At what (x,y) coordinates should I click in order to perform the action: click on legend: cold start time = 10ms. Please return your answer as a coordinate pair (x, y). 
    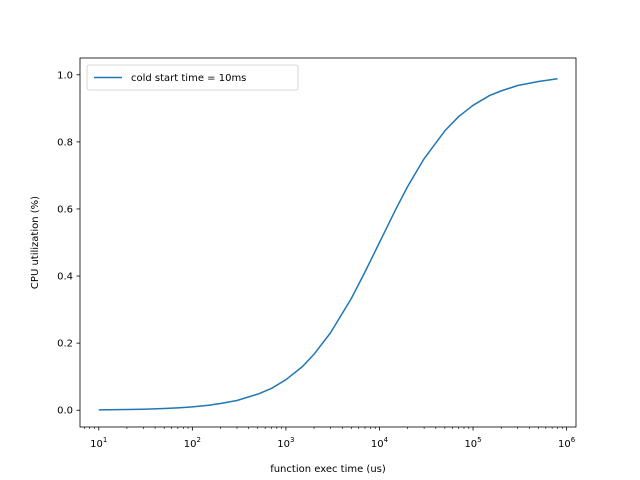
    Looking at the image, I should click on (192, 77).